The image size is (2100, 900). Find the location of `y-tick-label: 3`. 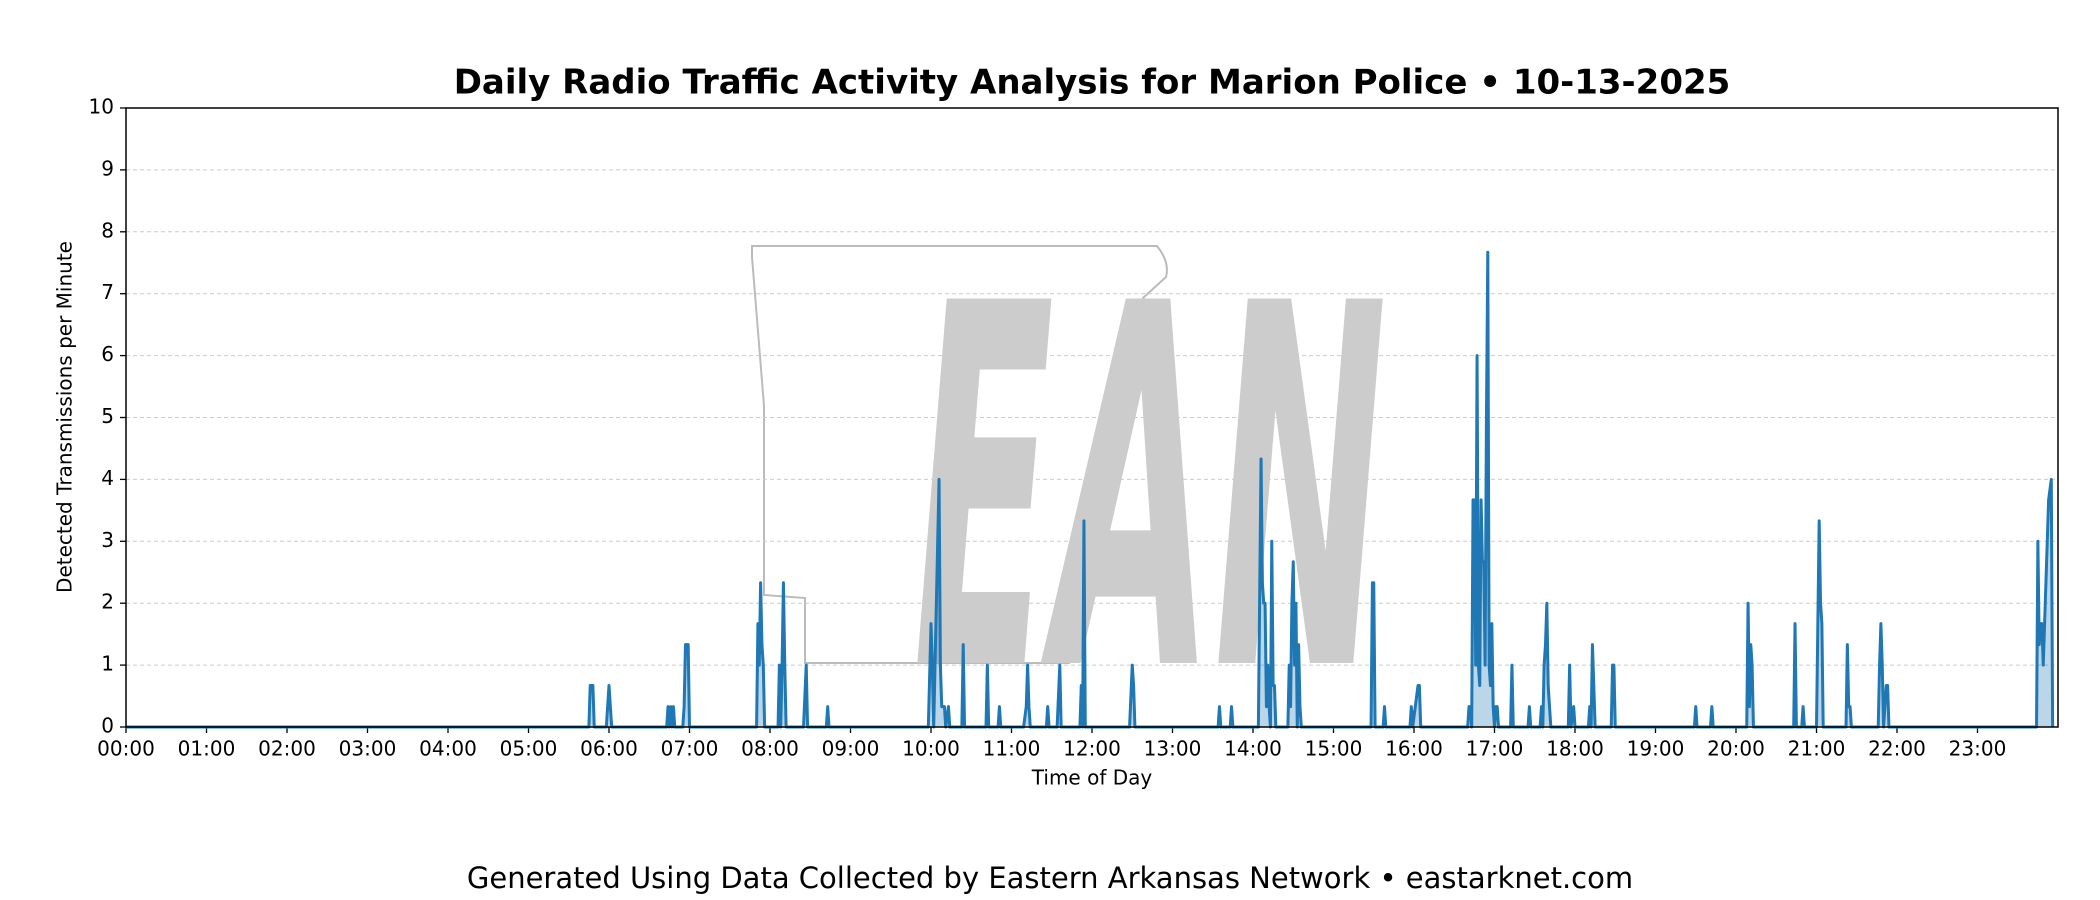

y-tick-label: 3 is located at coordinates (107, 540).